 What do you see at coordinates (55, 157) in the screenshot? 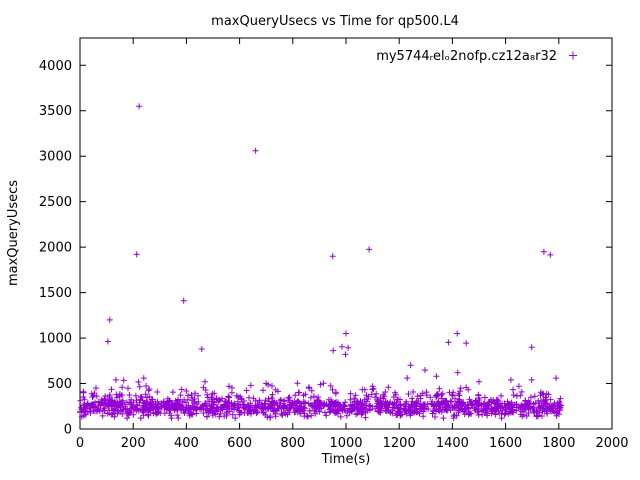
I see `svg-text: 3000` at bounding box center [55, 157].